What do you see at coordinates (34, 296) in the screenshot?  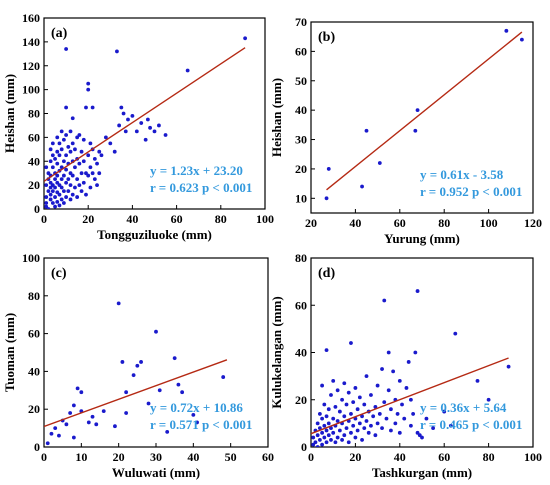 I see `y-tick-label: 80` at bounding box center [34, 296].